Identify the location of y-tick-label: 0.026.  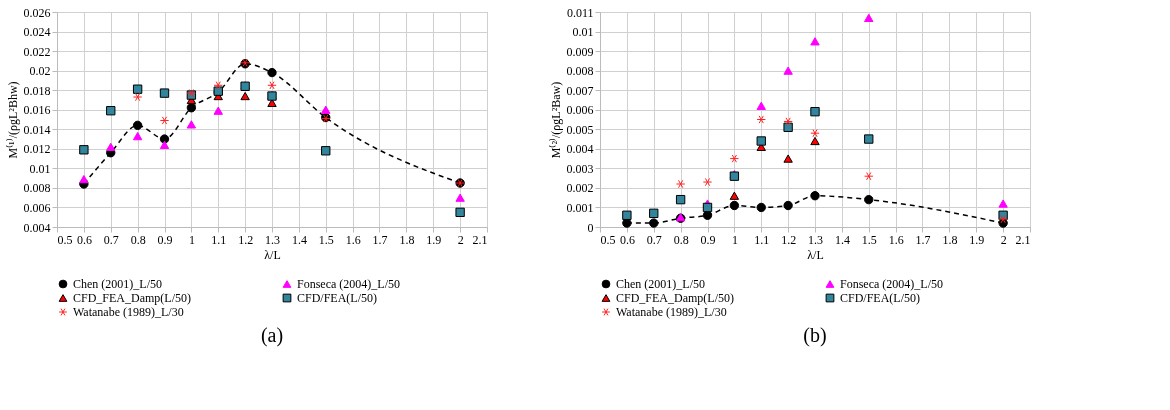
(37, 12).